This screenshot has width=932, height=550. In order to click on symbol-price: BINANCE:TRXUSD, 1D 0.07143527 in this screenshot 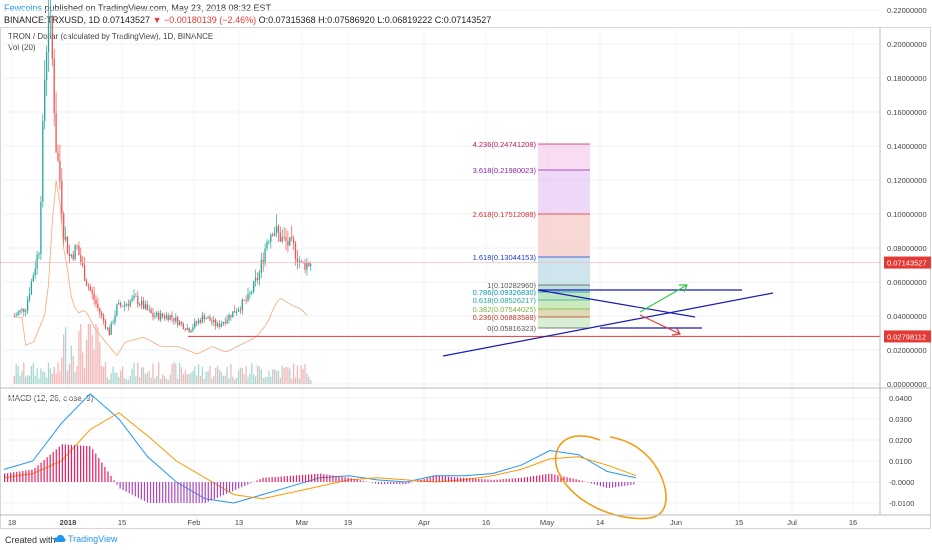, I will do `click(77, 20)`.